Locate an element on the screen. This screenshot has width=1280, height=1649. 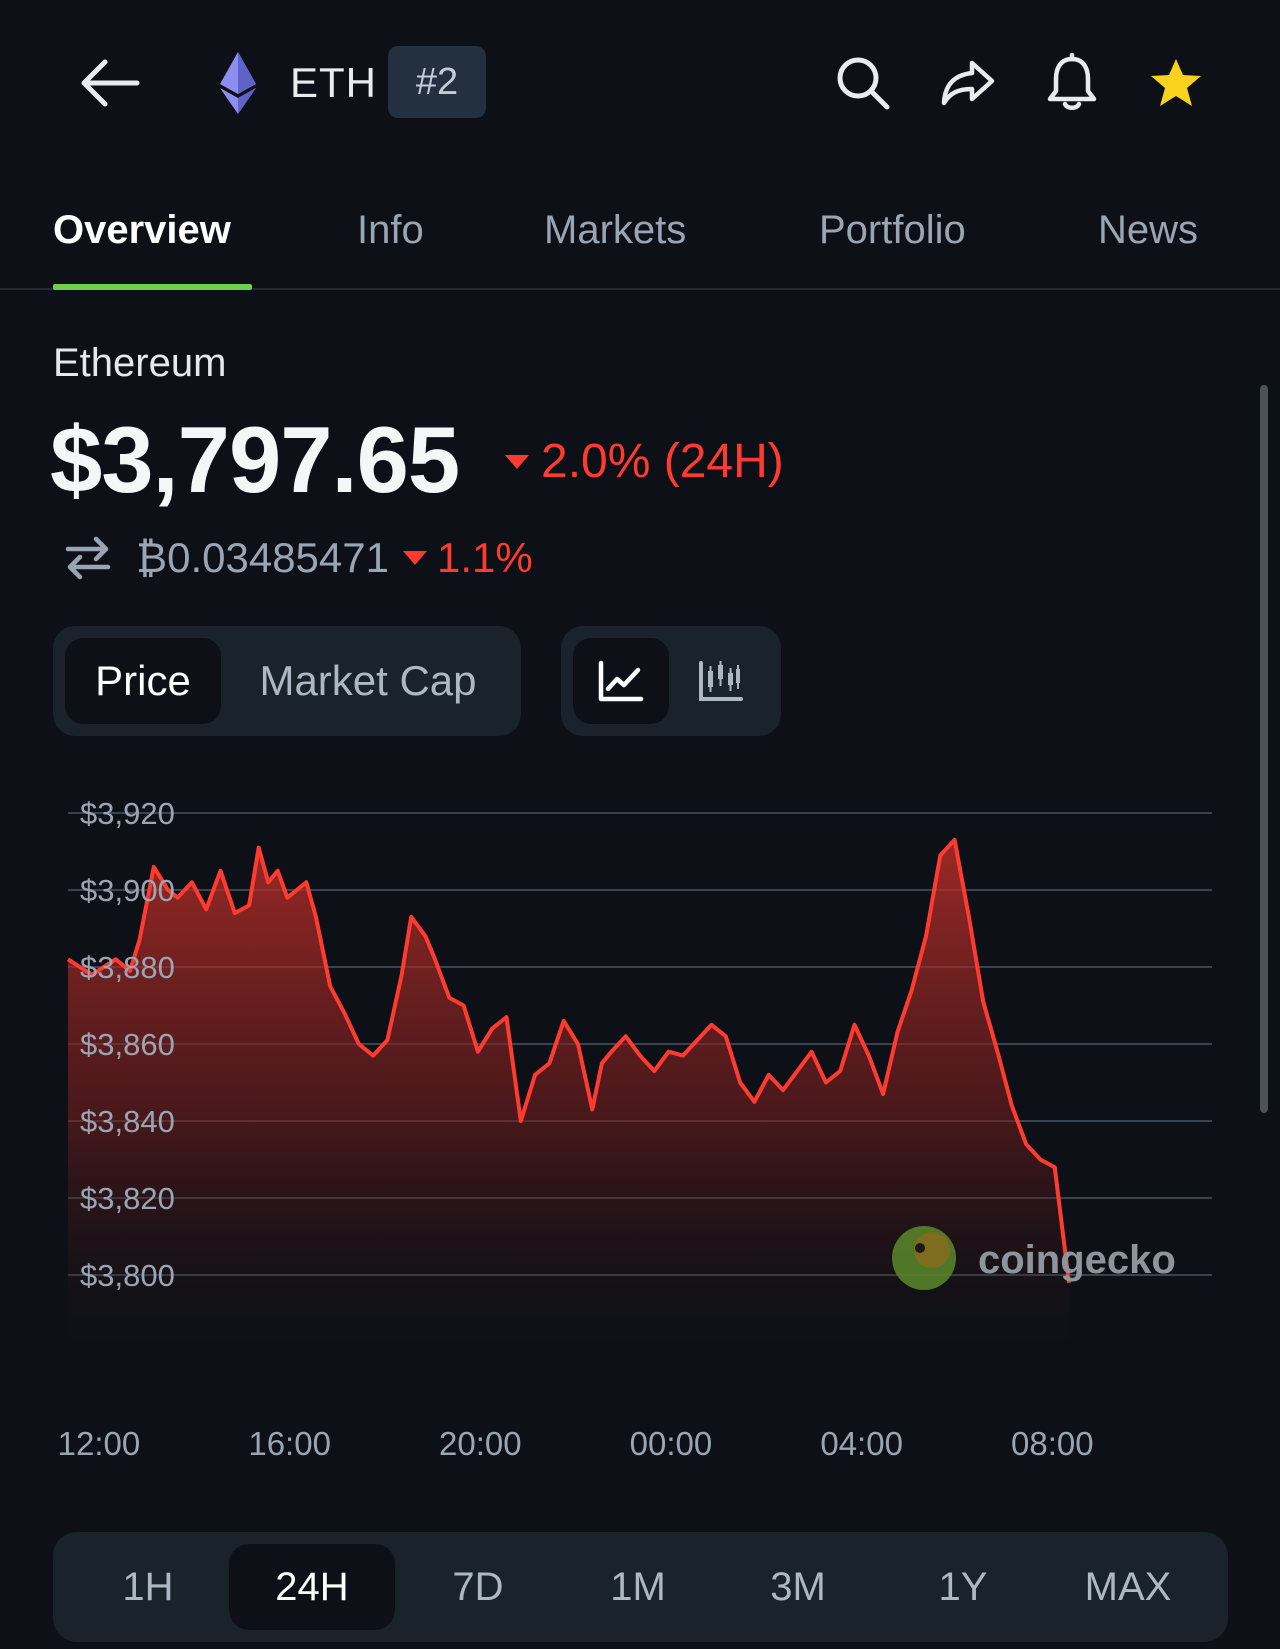
y-axis-tick-label: $3,920 is located at coordinates (127, 813).